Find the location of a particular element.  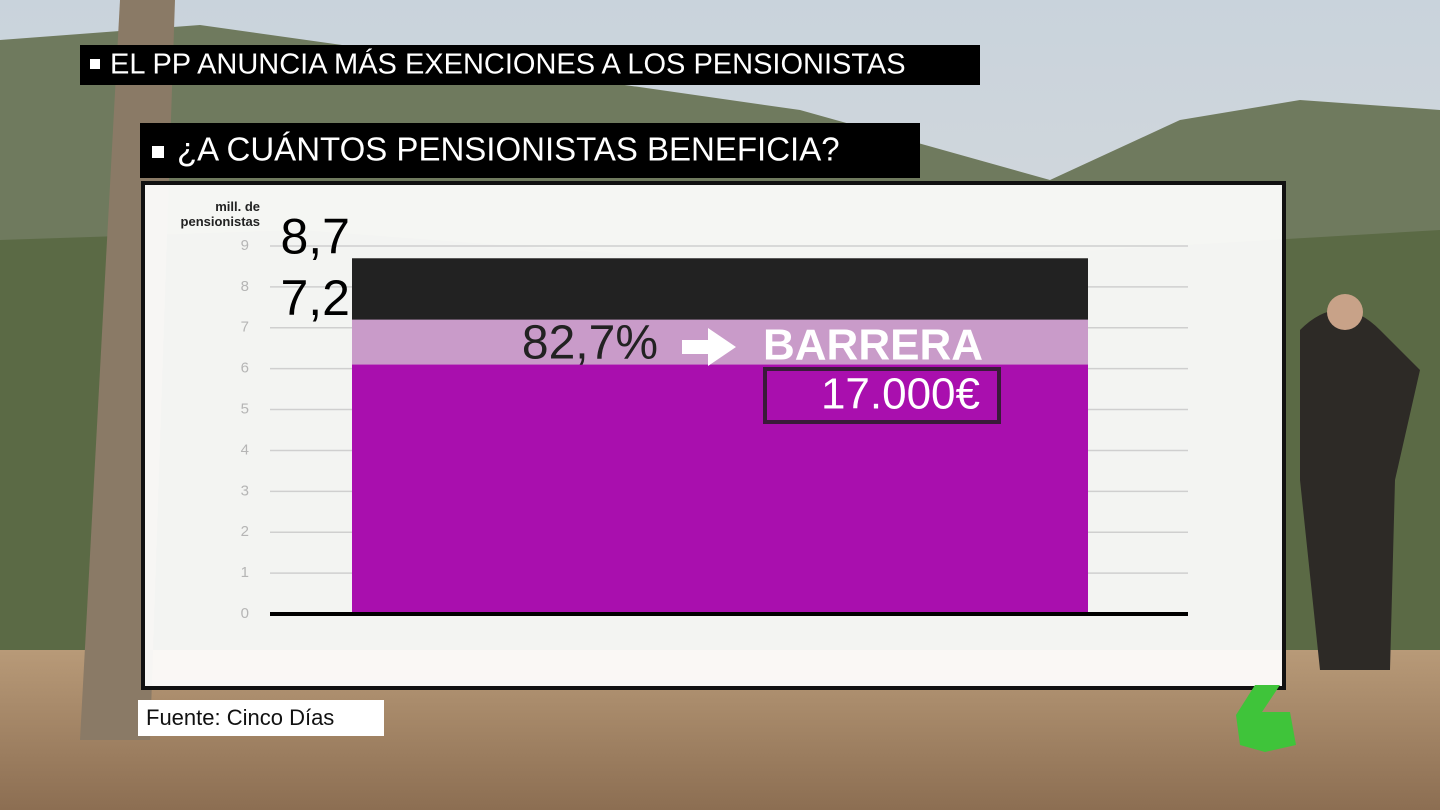

y-tick-label: 8 is located at coordinates (245, 286).